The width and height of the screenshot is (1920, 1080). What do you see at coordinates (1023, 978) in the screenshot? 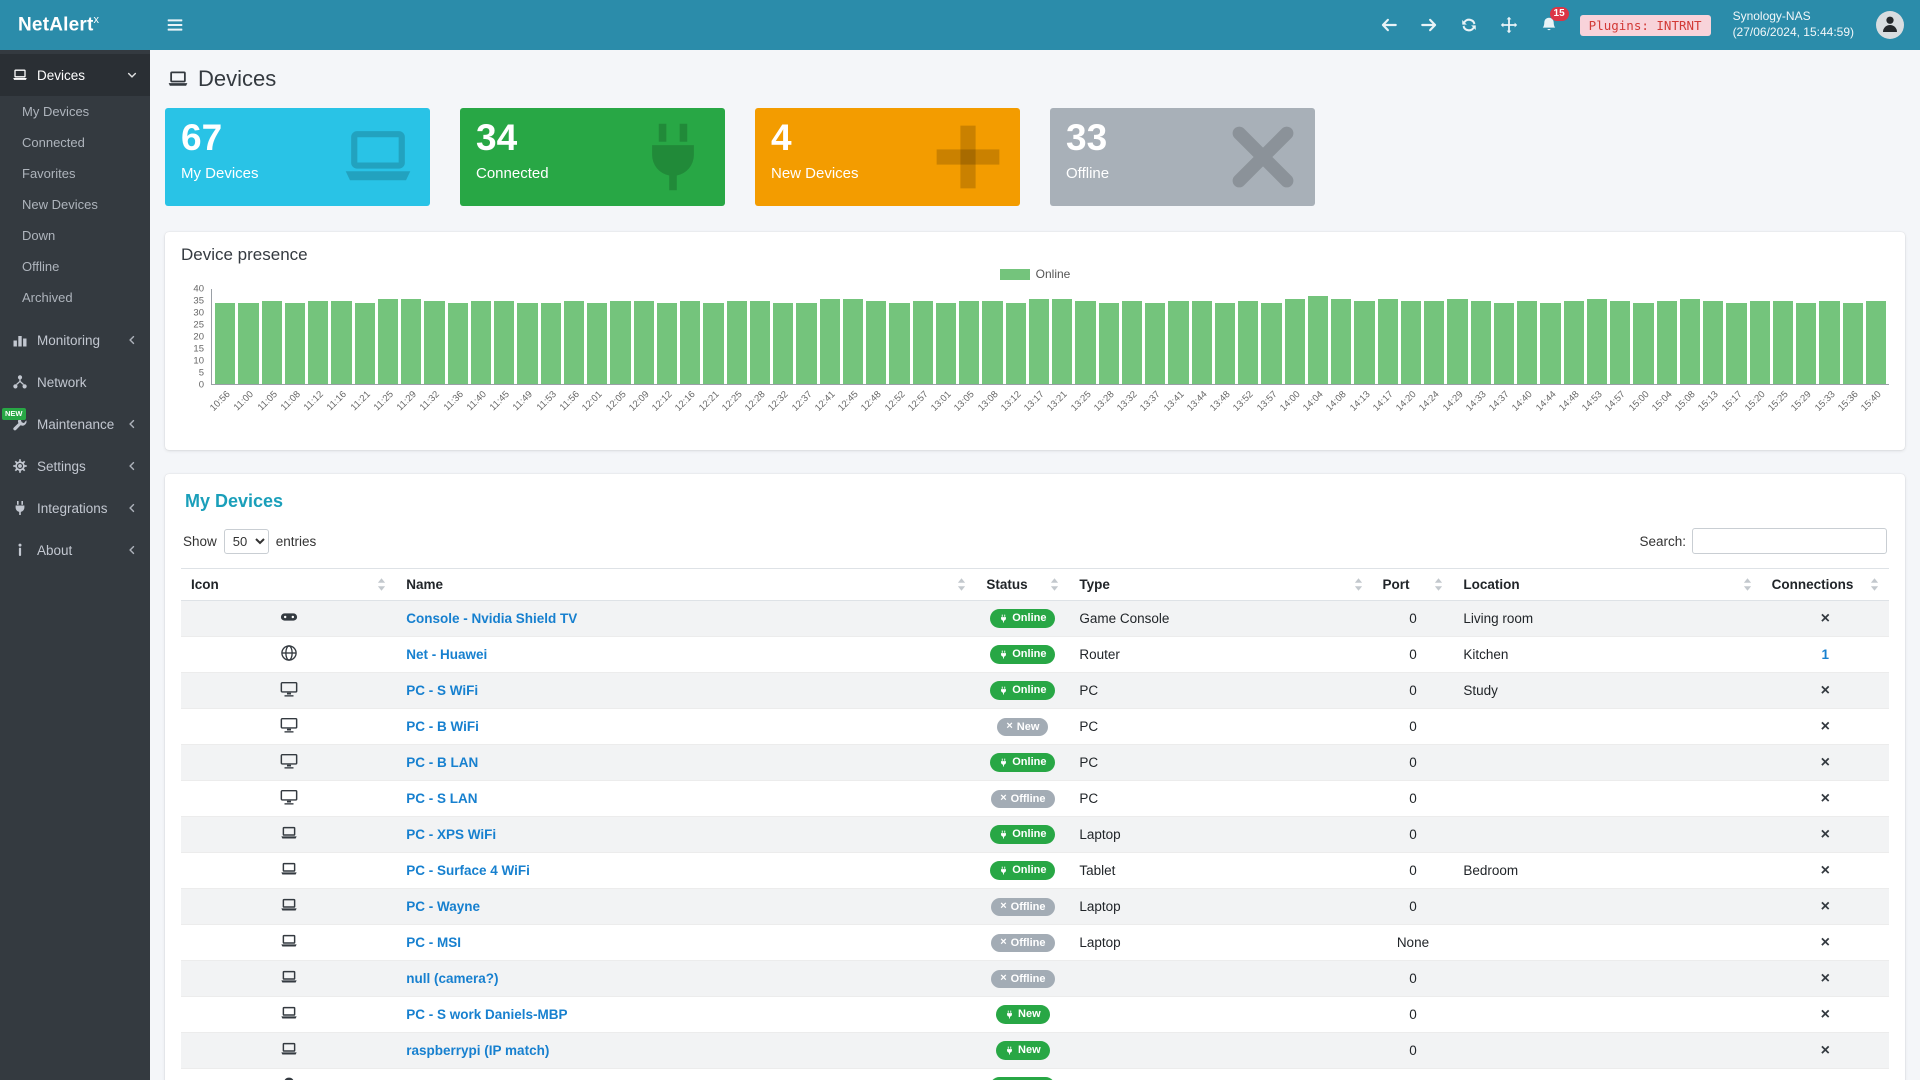
I see `device-status-badge: × Offline` at bounding box center [1023, 978].